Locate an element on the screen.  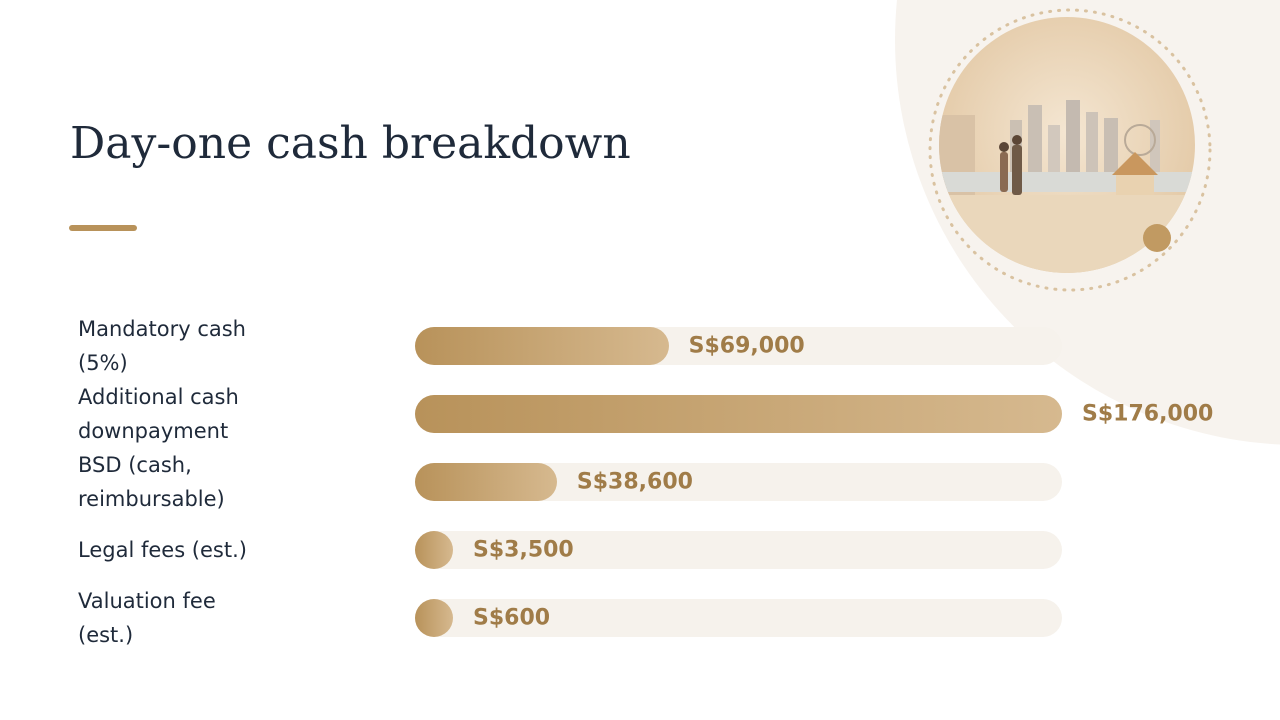
value-label: S$3,500 is located at coordinates (523, 550).